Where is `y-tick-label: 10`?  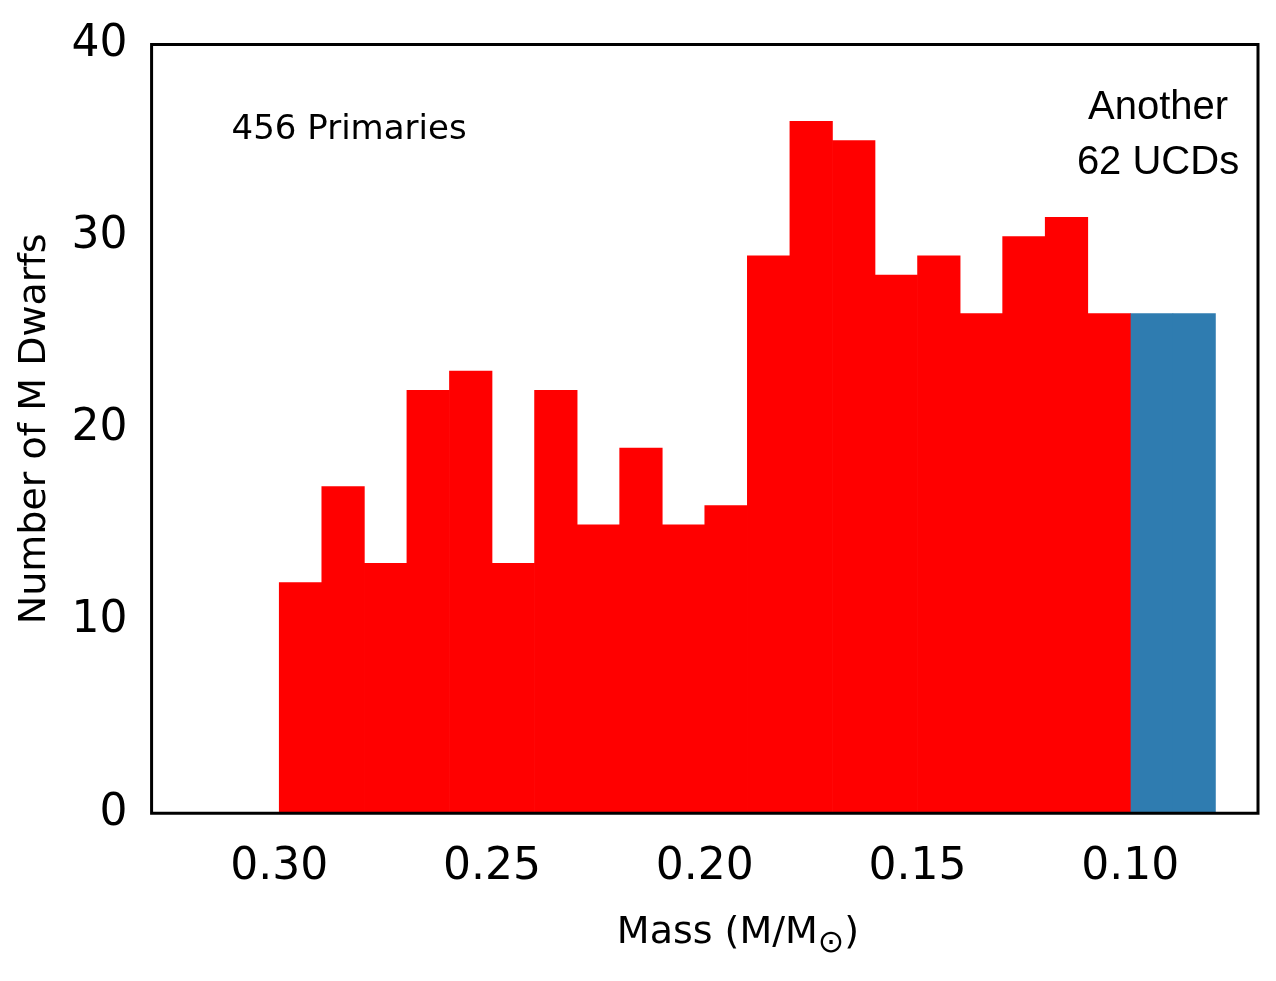
y-tick-label: 10 is located at coordinates (99, 617).